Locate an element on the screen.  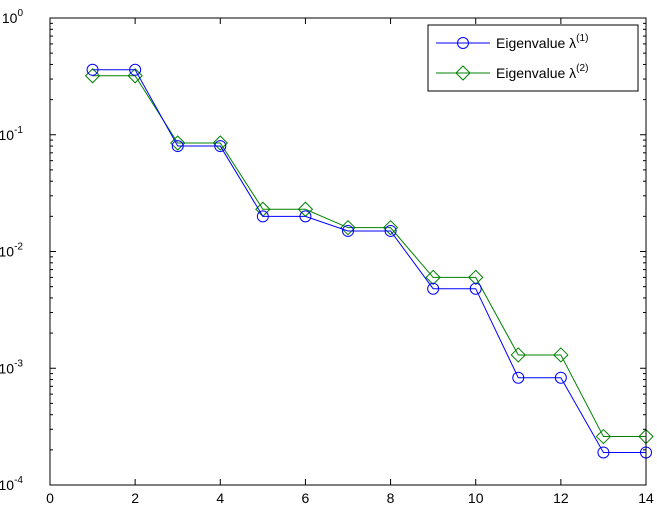
x-tick-label: 0 is located at coordinates (50, 498).